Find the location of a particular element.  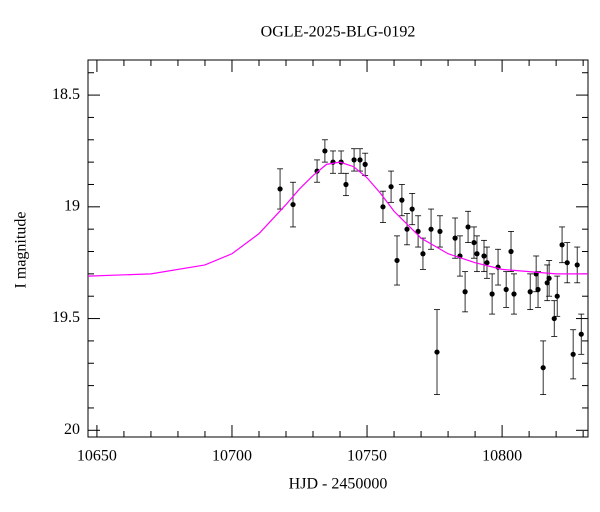

y-axis-label: I magnitude is located at coordinates (21, 250).